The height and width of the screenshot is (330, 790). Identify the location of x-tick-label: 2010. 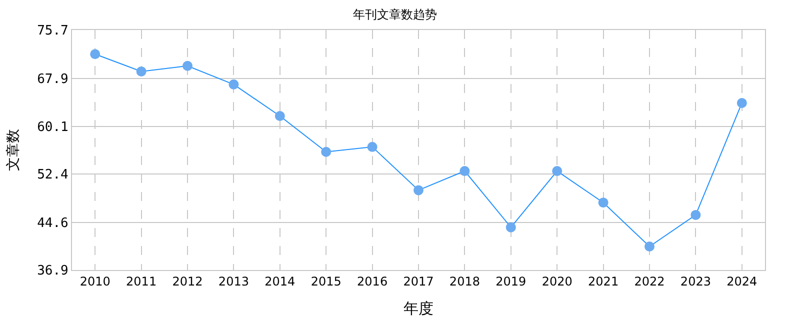
(95, 281).